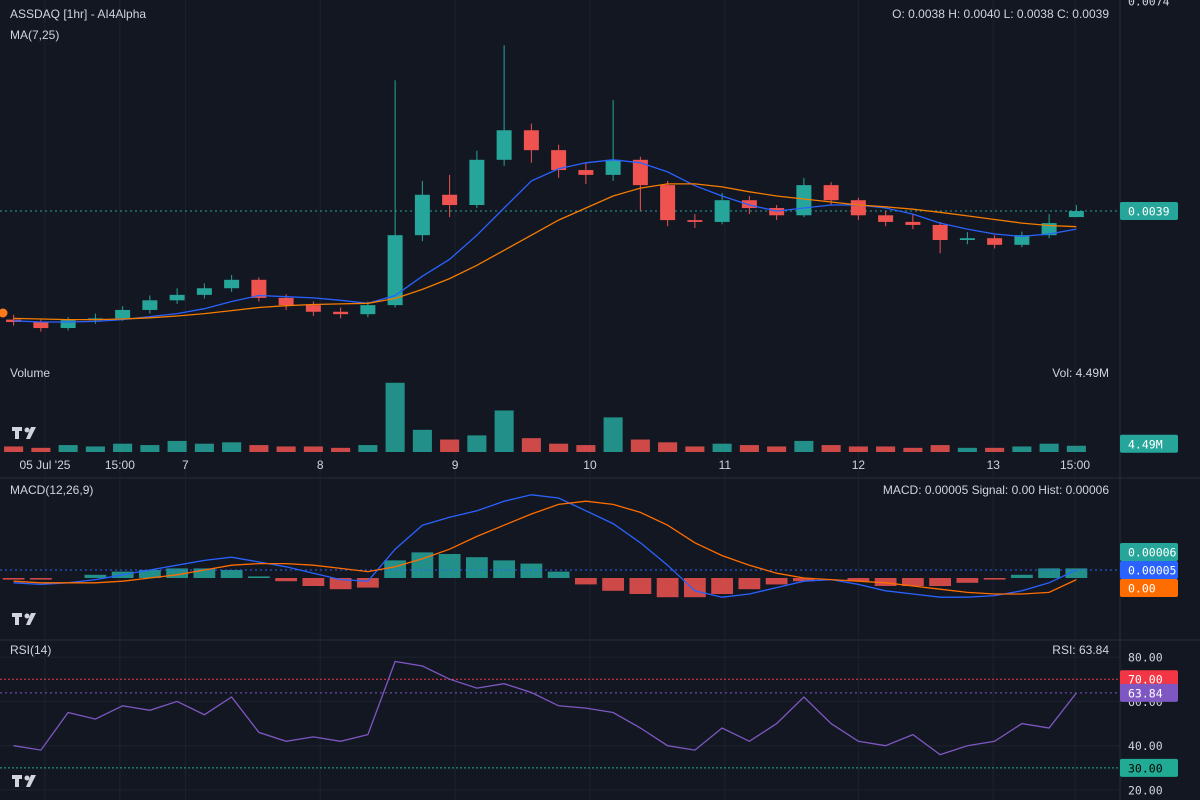  I want to click on chart-title: ASSDAQ [1hr] - AI4Alpha, so click(78, 14).